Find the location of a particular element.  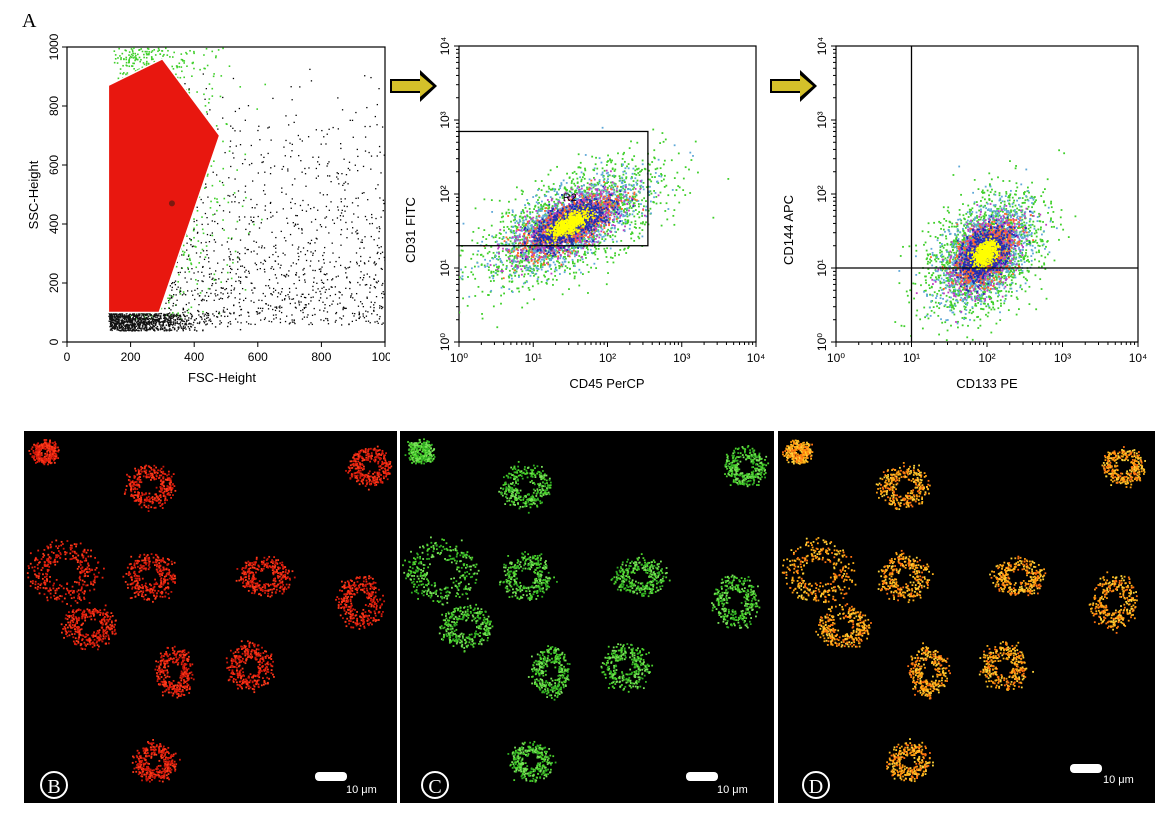

x-axis-label: FSC-Height is located at coordinates (222, 377).